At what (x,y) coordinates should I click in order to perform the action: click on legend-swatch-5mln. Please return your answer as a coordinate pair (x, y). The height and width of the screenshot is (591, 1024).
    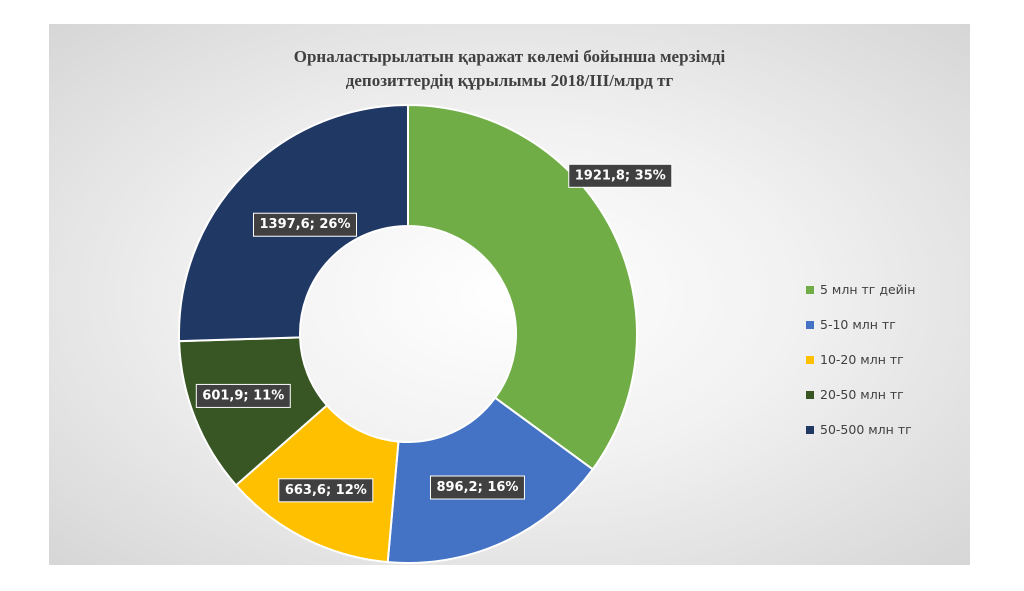
    Looking at the image, I should click on (810, 289).